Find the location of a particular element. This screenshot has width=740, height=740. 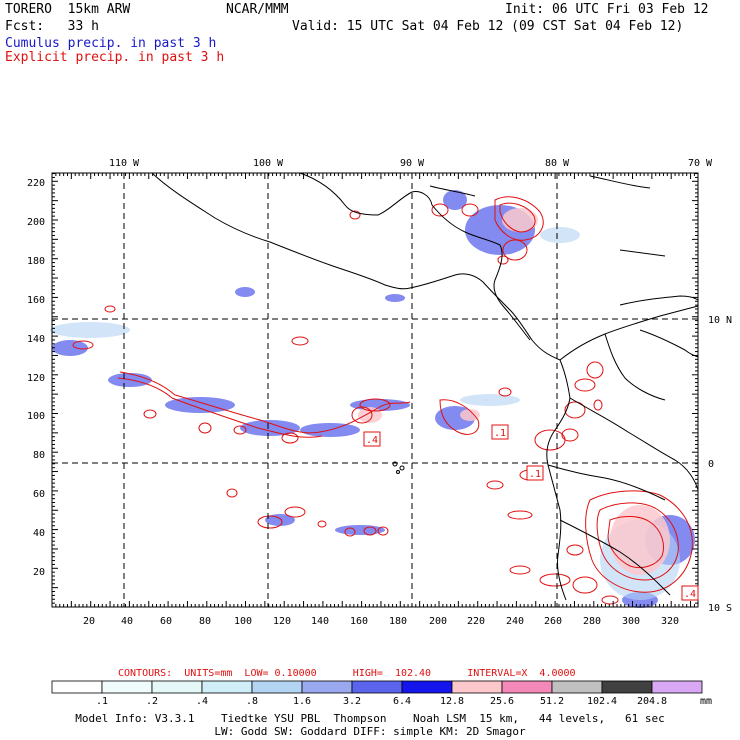

org-label: NCAR/MMM is located at coordinates (257, 9).